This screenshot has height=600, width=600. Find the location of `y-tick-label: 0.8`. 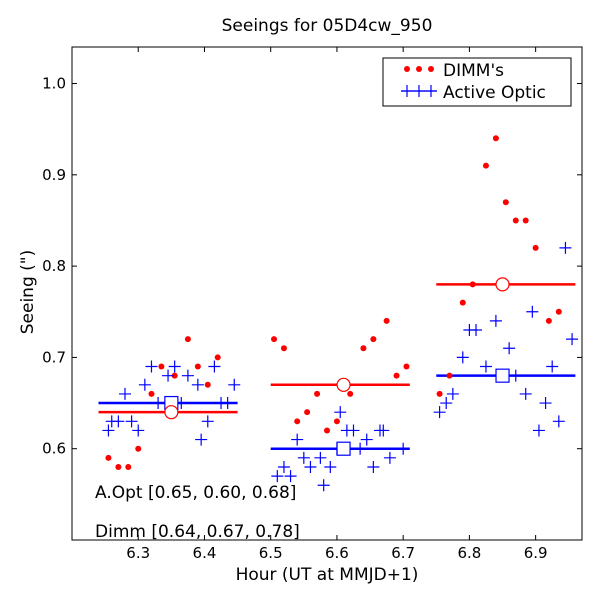

y-tick-label: 0.8 is located at coordinates (54, 266).